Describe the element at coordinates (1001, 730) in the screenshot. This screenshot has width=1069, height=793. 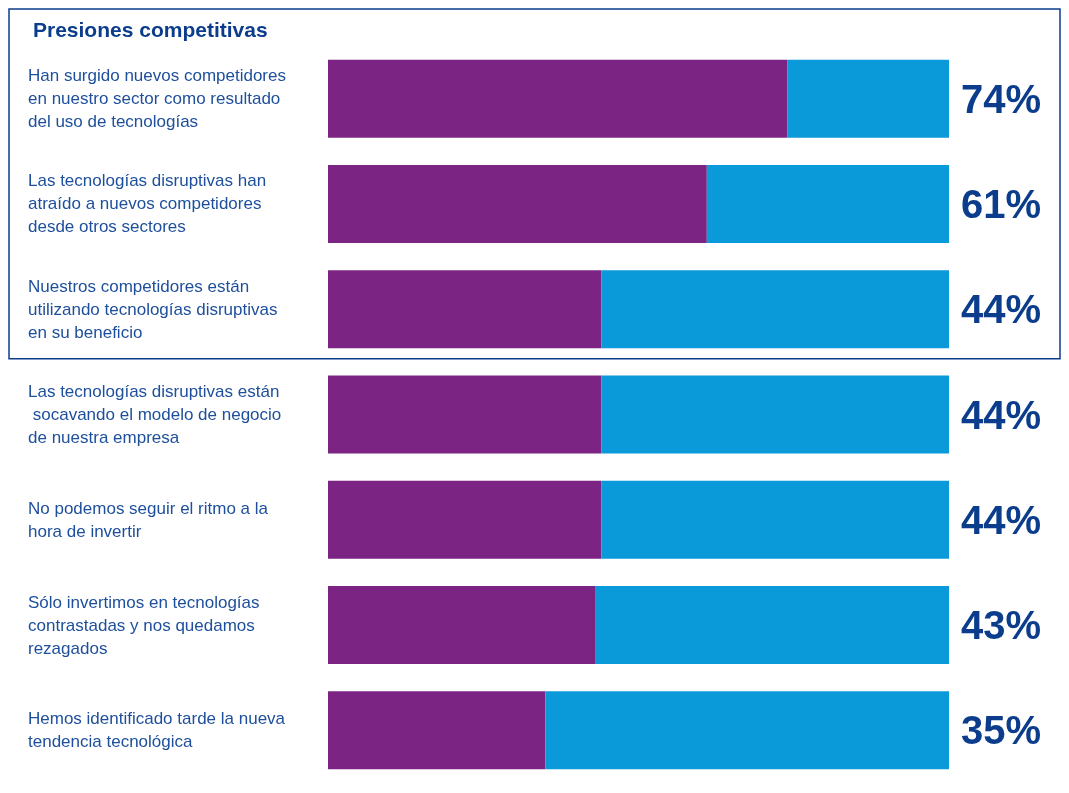
I see `data-label: 35%` at that location.